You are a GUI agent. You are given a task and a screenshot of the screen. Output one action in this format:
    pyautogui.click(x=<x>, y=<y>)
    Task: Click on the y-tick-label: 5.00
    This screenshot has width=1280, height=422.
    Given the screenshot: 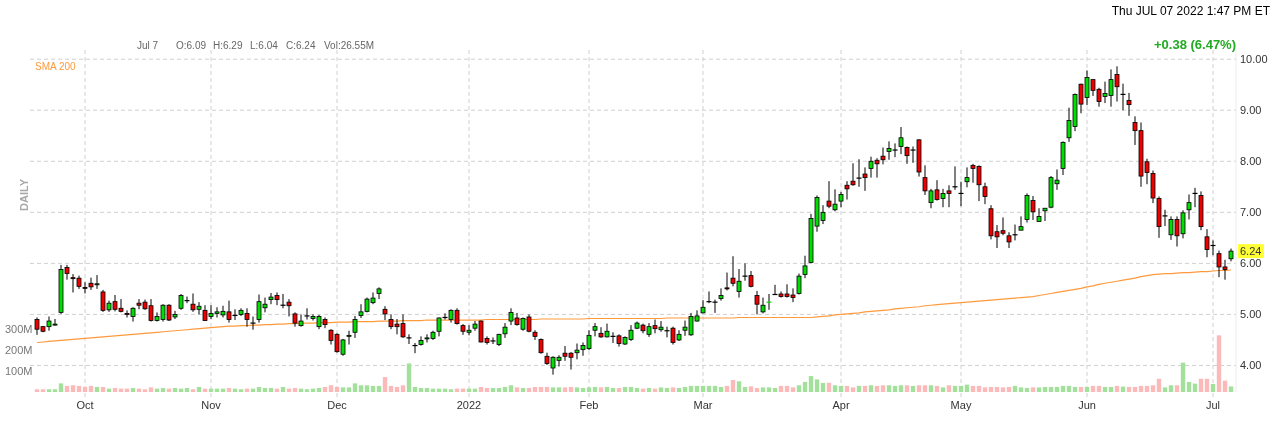 What is the action you would take?
    pyautogui.click(x=1251, y=314)
    